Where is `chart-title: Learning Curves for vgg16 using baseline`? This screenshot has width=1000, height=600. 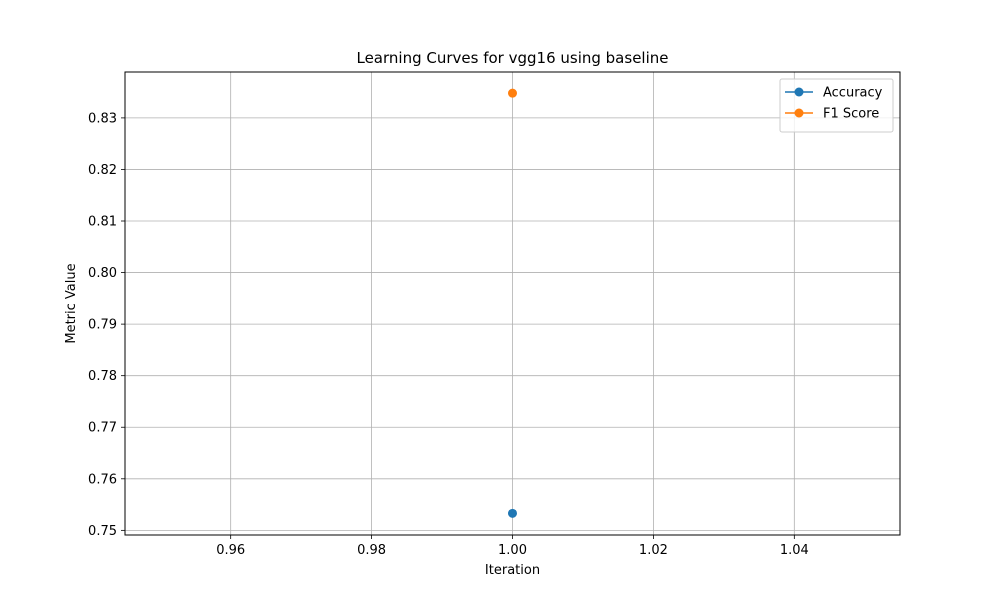 chart-title: Learning Curves for vgg16 using baseline is located at coordinates (512, 58).